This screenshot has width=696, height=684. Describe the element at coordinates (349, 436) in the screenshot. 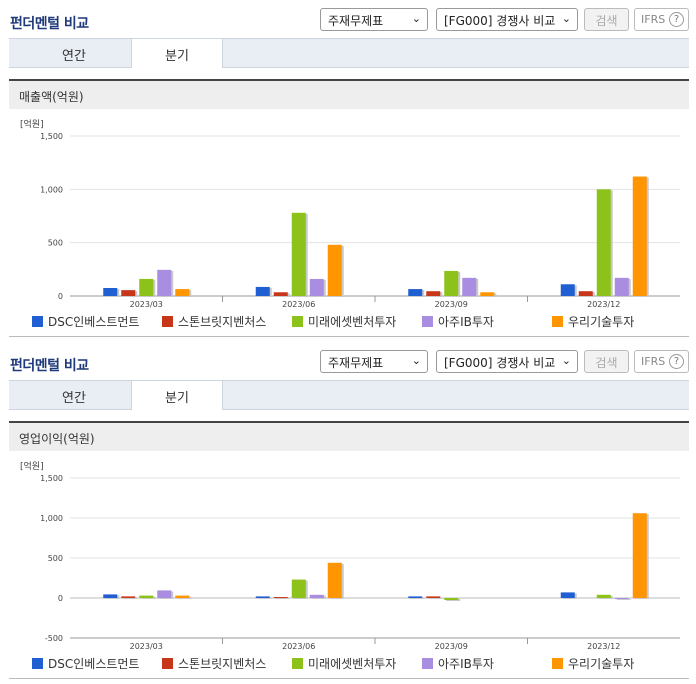

I see `chart-title: 영업이익(억원)` at that location.